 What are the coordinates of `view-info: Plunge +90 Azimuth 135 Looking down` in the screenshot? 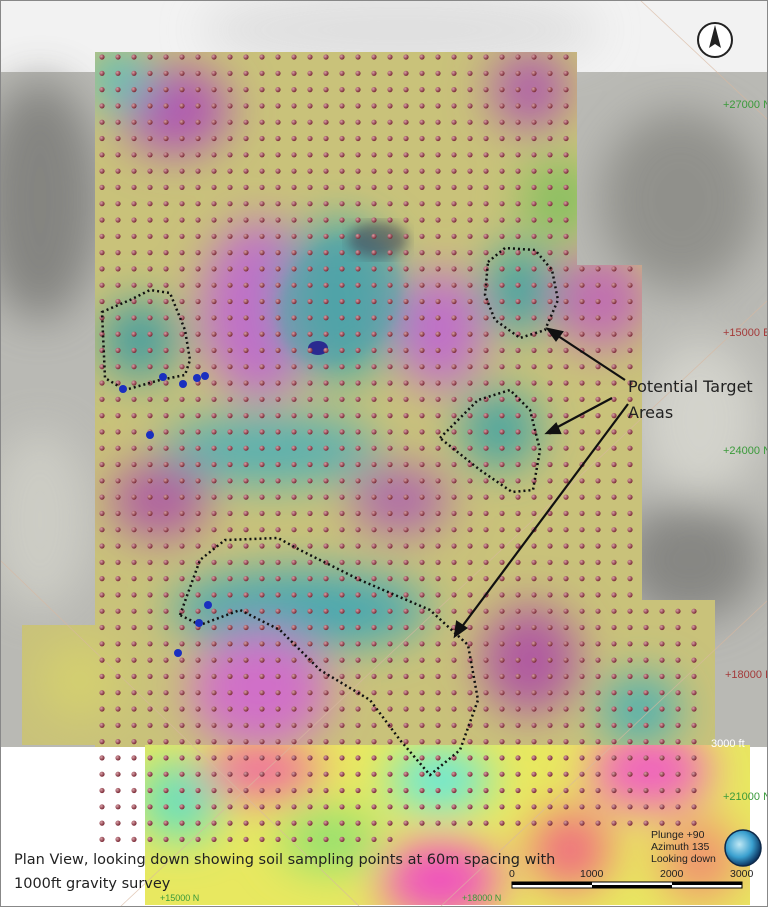 It's located at (683, 847).